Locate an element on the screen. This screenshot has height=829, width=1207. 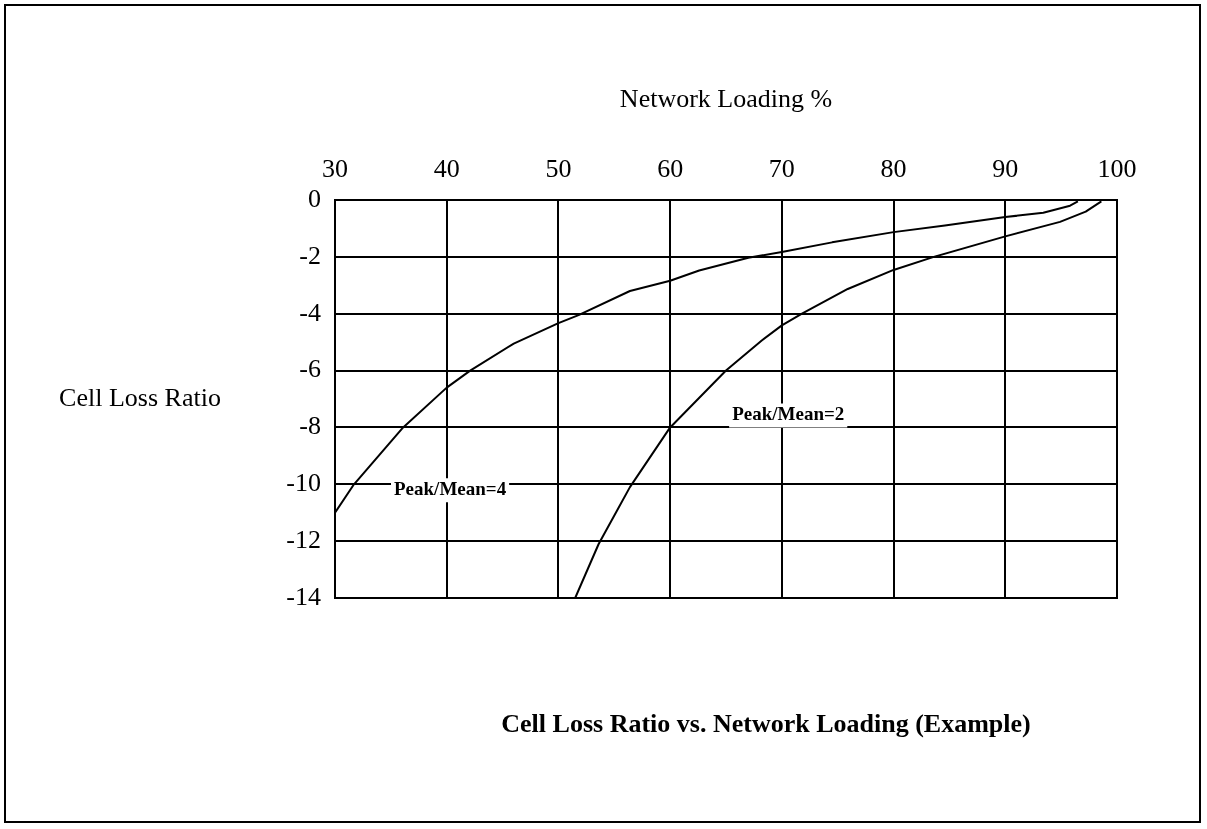
x-tick-label: 60 is located at coordinates (670, 169).